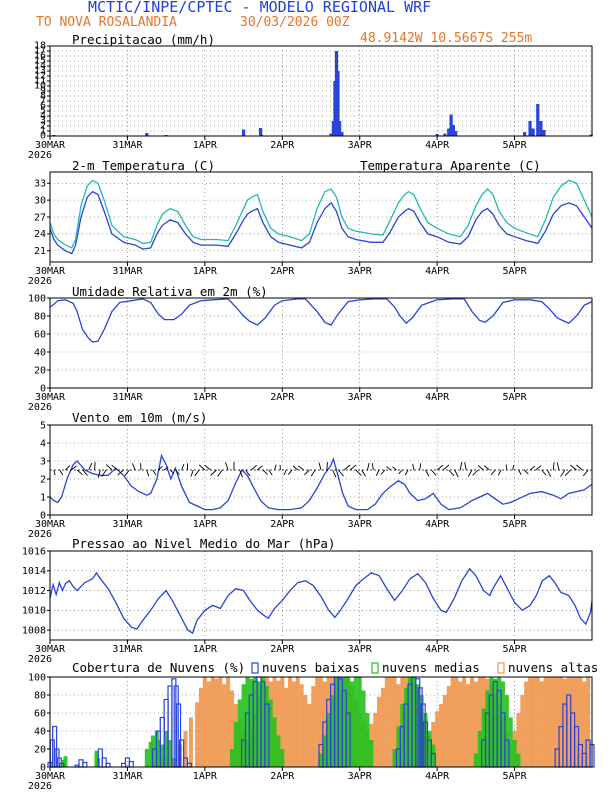  What do you see at coordinates (446, 38) in the screenshot?
I see `header-coords: 48.9142W 10.5667S 255m` at bounding box center [446, 38].